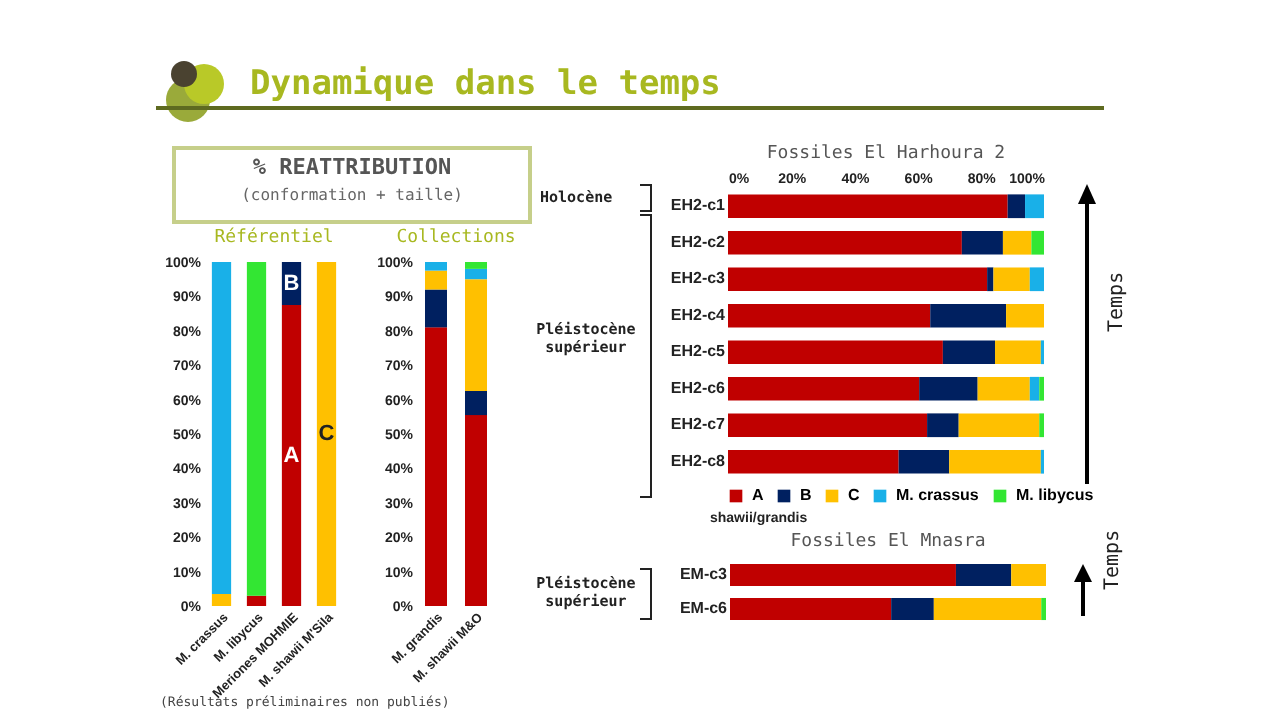 Image resolution: width=1280 pixels, height=720 pixels. What do you see at coordinates (698, 205) in the screenshot?
I see `y-tick-label: EH2-c1` at bounding box center [698, 205].